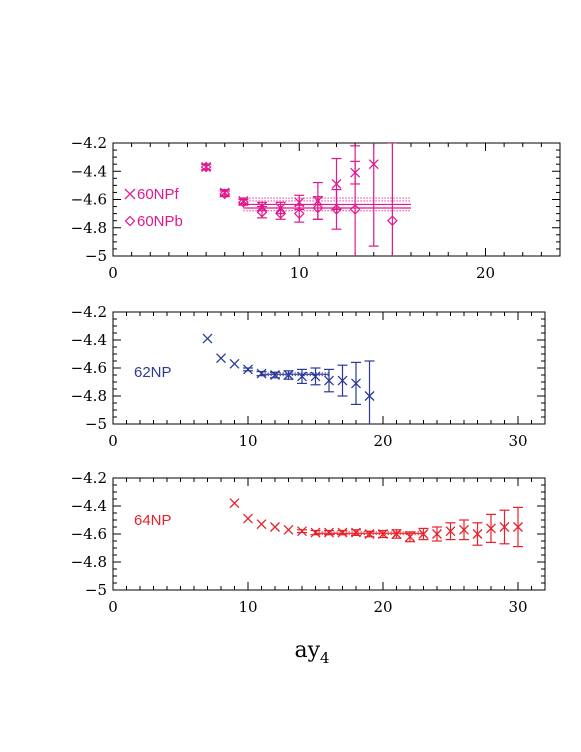 The height and width of the screenshot is (752, 581). Describe the element at coordinates (153, 372) in the screenshot. I see `legend-label: 62NP` at that location.